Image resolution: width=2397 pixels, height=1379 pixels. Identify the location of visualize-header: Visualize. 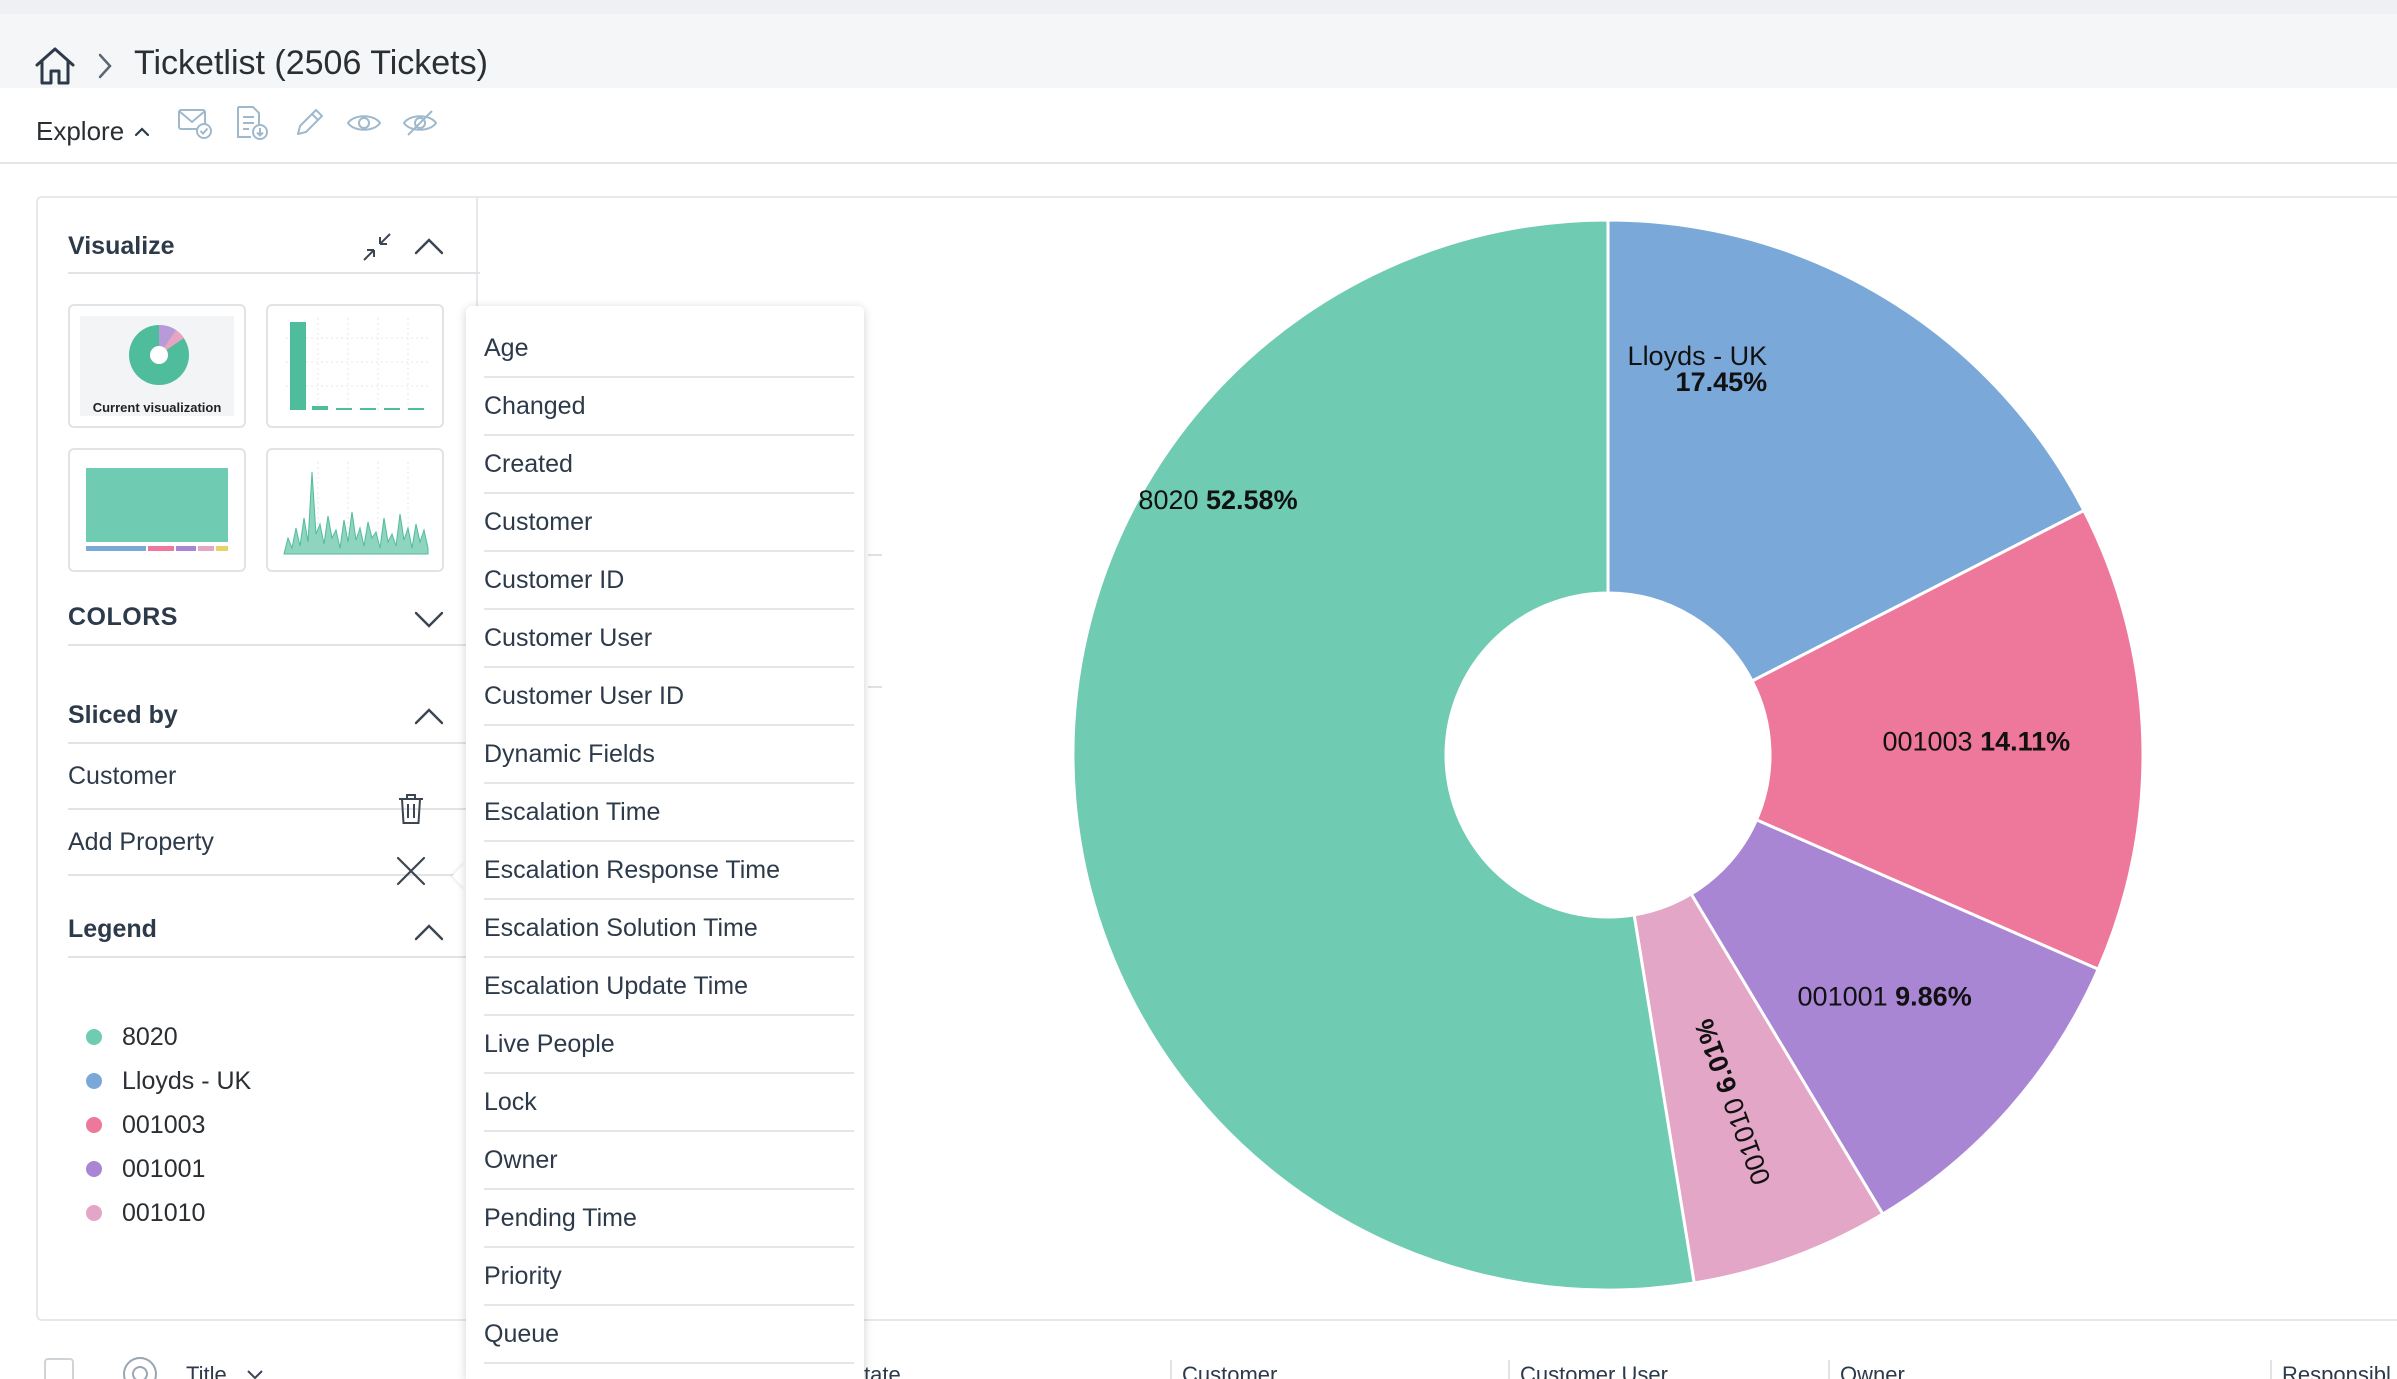
(274, 247).